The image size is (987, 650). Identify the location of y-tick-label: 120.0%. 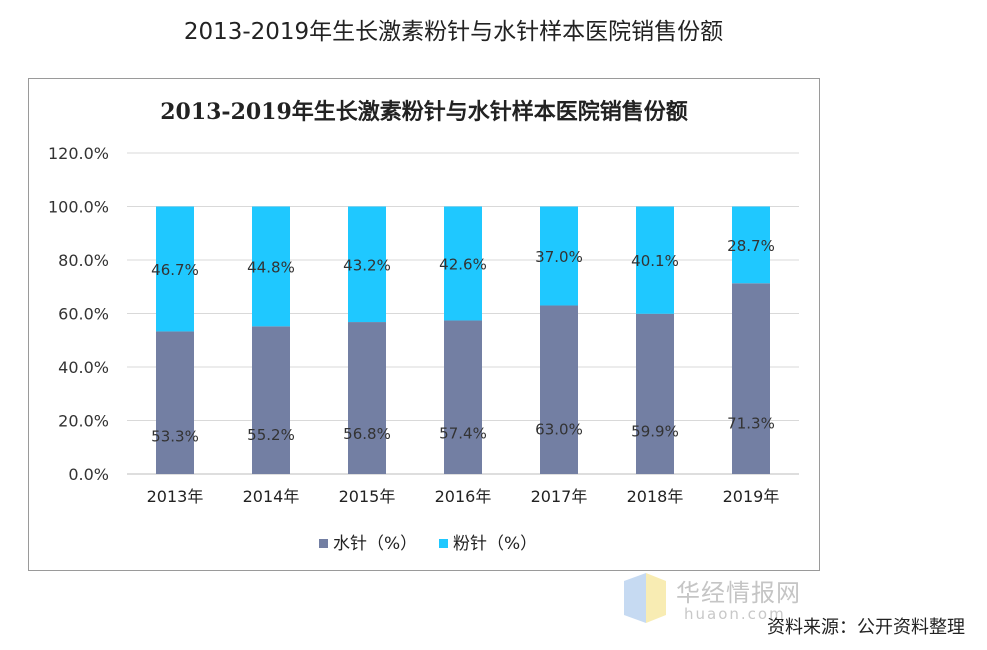
(78, 153).